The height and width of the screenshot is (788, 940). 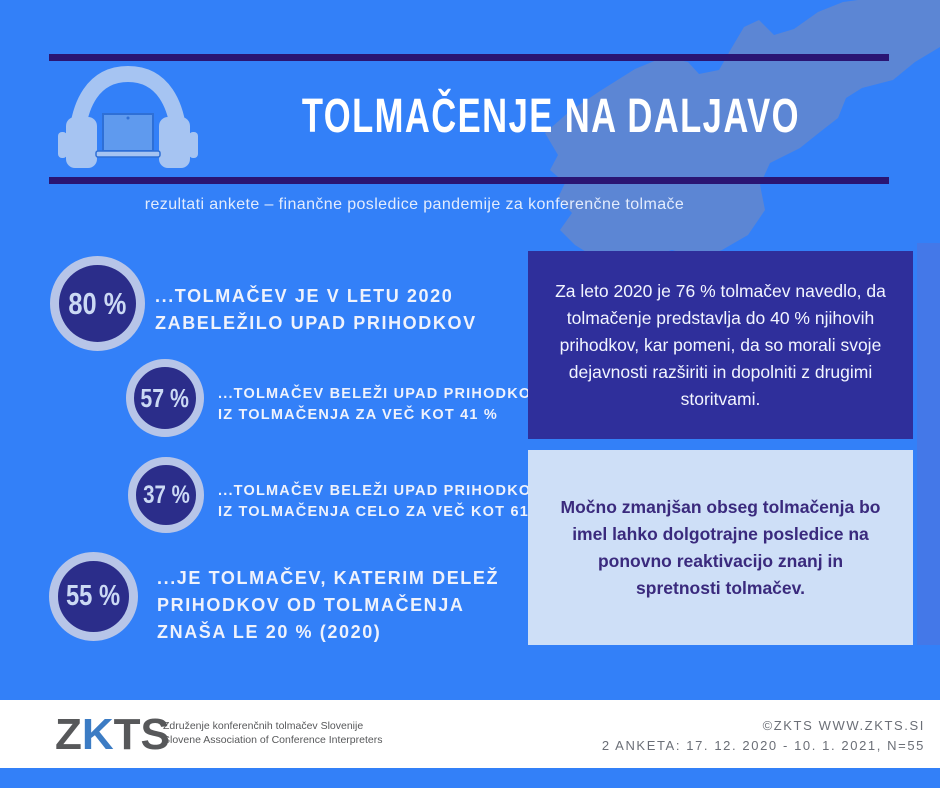 I want to click on stat-text-line: ZNAŠA LE 20 % (2020), so click(x=269, y=632).